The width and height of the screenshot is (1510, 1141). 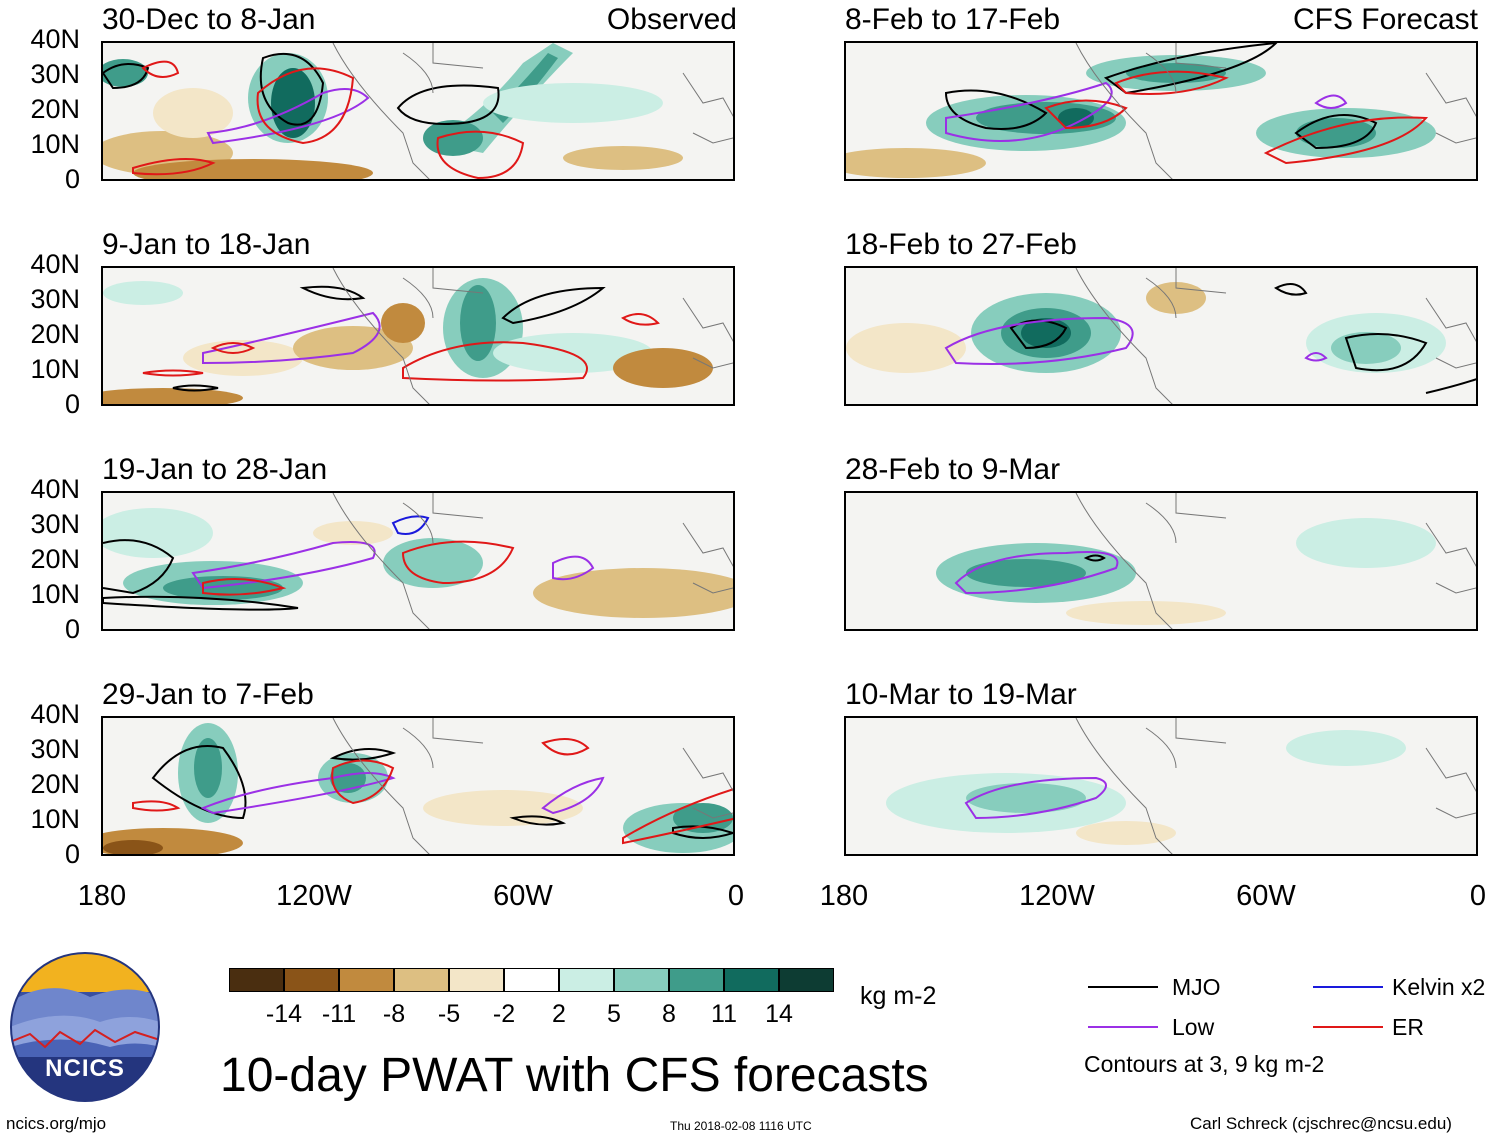 What do you see at coordinates (961, 694) in the screenshot?
I see `panel-title-right-4: 10-Mar to 19-Mar` at bounding box center [961, 694].